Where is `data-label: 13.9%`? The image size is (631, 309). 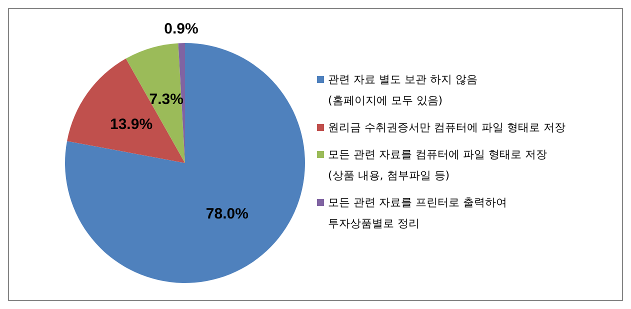 data-label: 13.9% is located at coordinates (131, 125).